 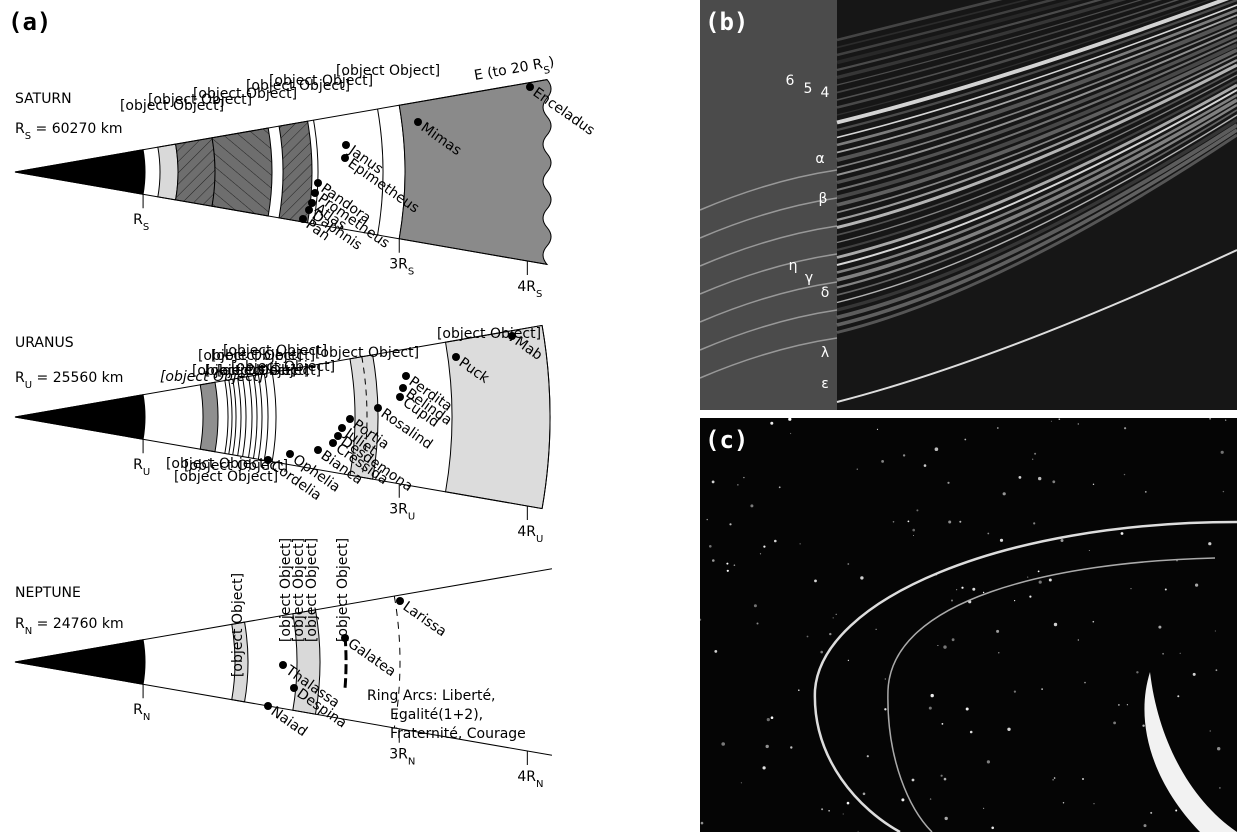 What do you see at coordinates (508, 70) in the screenshot?
I see `ring-label-text: E (to 20 R` at bounding box center [508, 70].